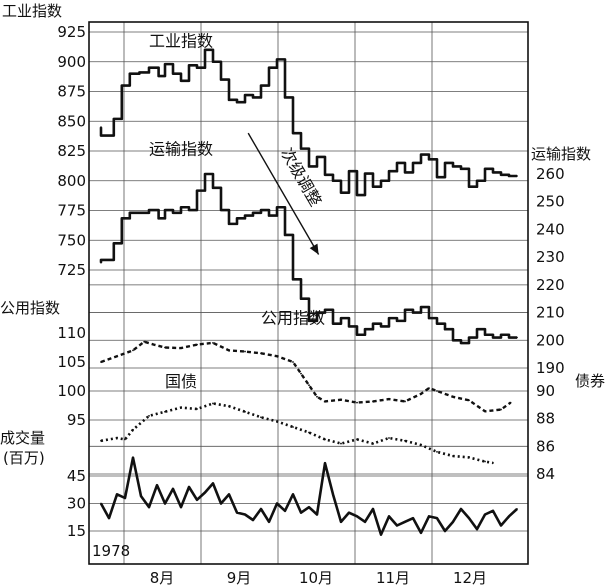  What do you see at coordinates (550, 202) in the screenshot?
I see `transport-tick-label: 250` at bounding box center [550, 202].